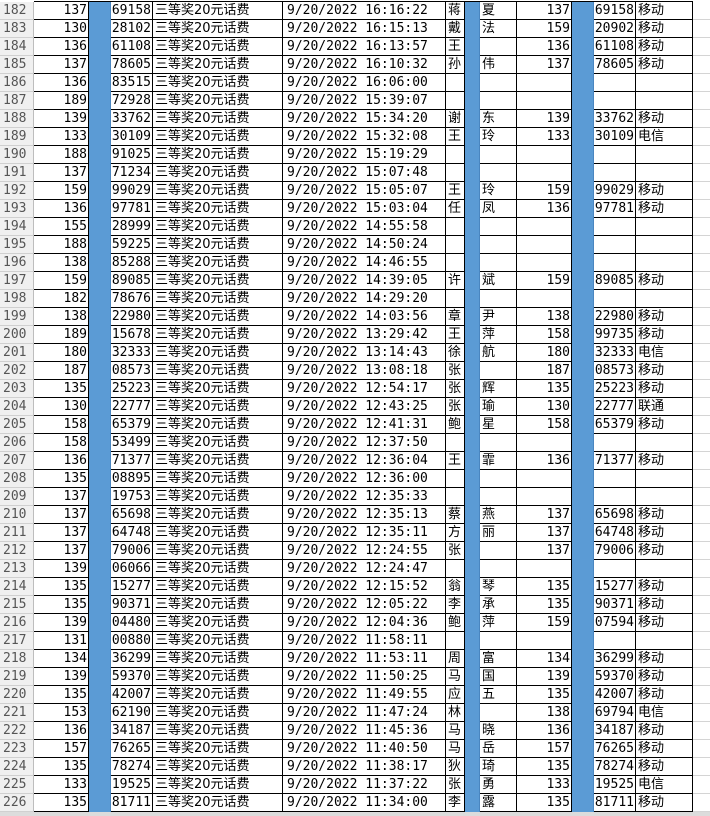 The height and width of the screenshot is (816, 710). Describe the element at coordinates (61, 299) in the screenshot. I see `cell-phone-prefix: 182` at that location.